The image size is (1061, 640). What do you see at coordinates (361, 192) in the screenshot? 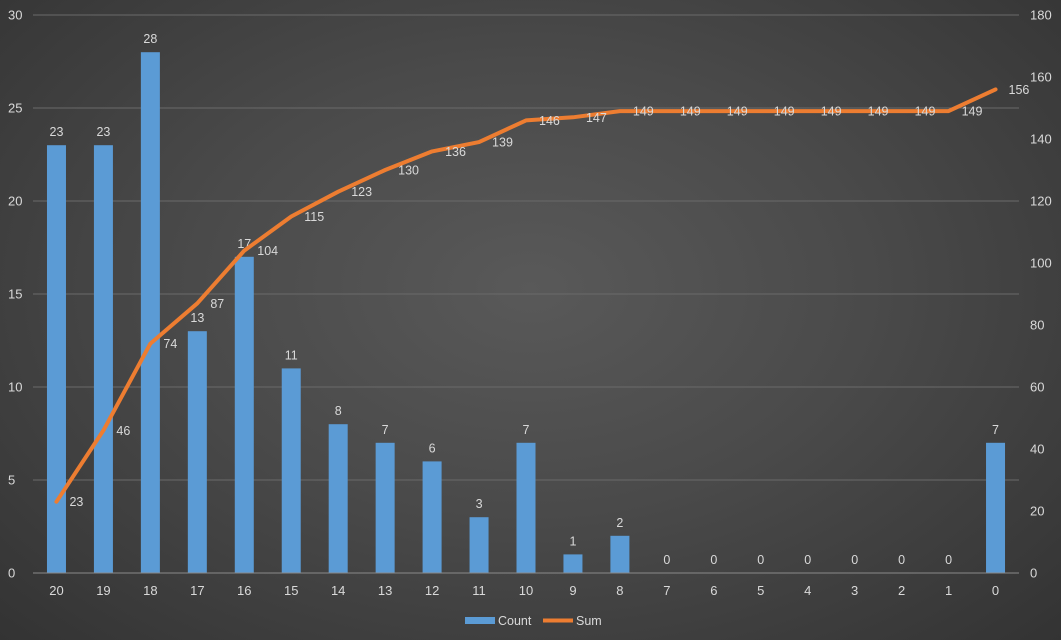
I see `sum-data-label: 123` at bounding box center [361, 192].